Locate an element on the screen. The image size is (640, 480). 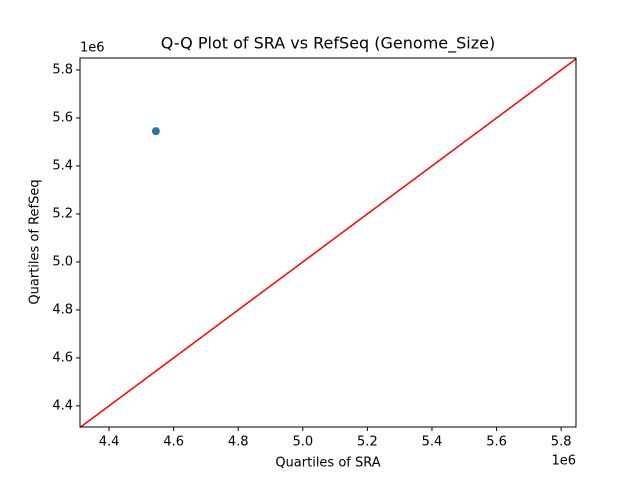
y-tick-label: 5.8 is located at coordinates (62, 69).